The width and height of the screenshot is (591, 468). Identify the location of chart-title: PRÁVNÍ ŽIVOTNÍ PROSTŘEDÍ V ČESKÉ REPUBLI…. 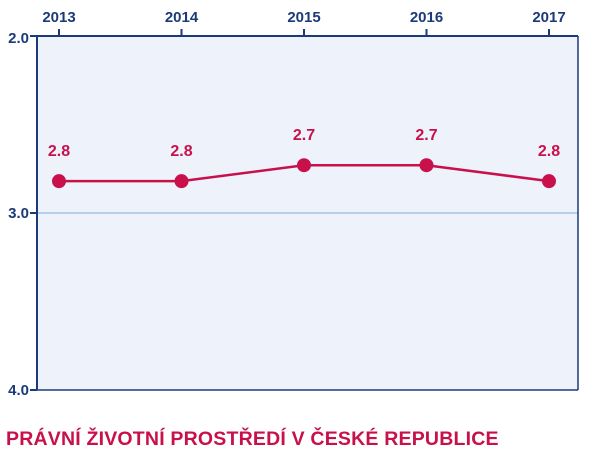
(252, 439).